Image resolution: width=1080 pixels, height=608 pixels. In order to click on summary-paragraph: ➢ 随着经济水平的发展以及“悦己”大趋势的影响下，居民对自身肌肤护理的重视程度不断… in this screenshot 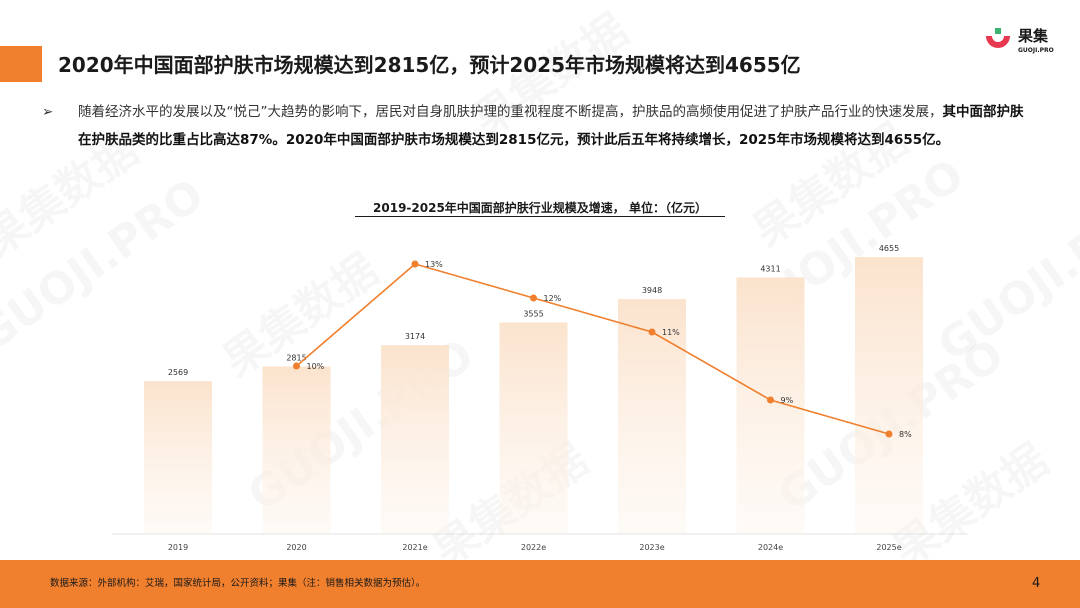, I will do `click(536, 126)`.